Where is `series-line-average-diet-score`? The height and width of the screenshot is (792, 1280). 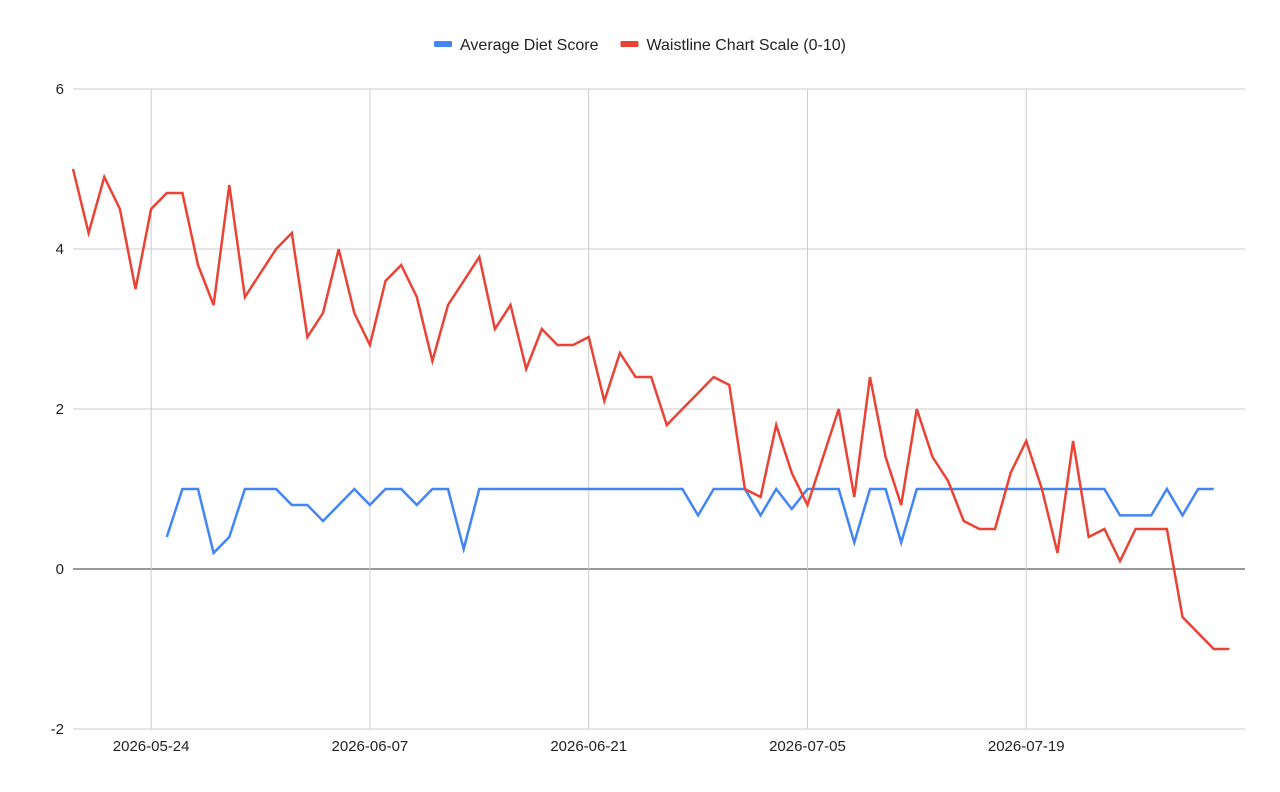 series-line-average-diet-score is located at coordinates (689, 521).